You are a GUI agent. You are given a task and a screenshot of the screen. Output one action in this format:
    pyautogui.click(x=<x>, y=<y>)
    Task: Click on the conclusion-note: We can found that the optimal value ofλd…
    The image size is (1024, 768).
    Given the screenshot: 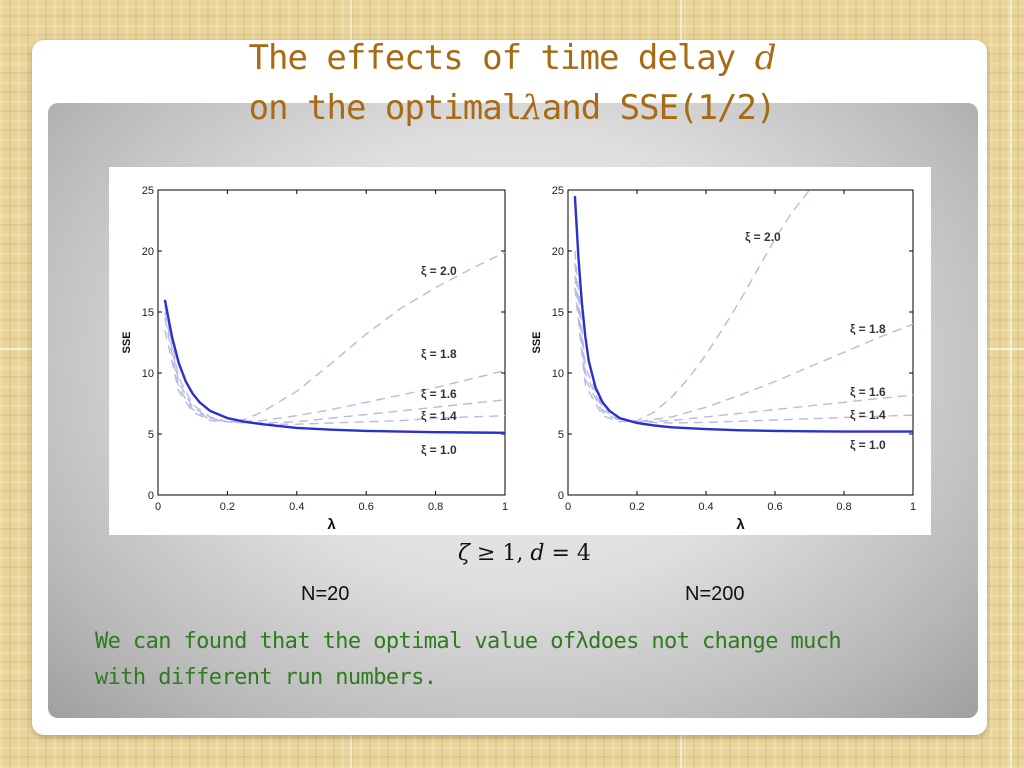 What is the action you would take?
    pyautogui.click(x=530, y=660)
    